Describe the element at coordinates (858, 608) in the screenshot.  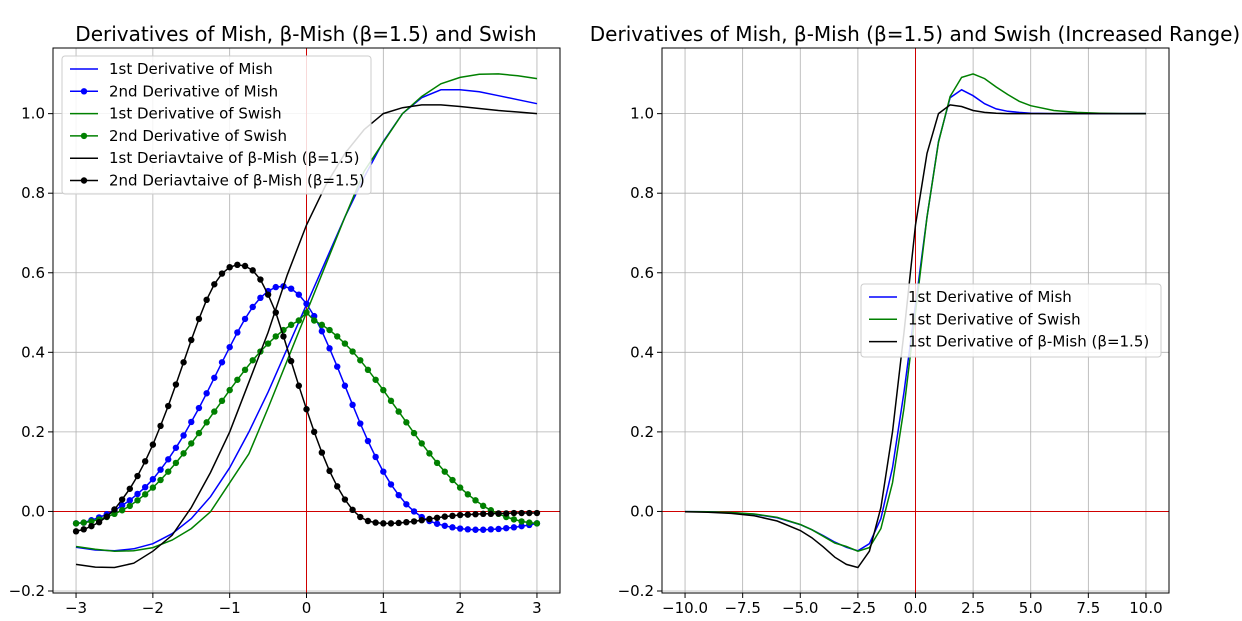
I see `x-tick-label: −2.5` at that location.